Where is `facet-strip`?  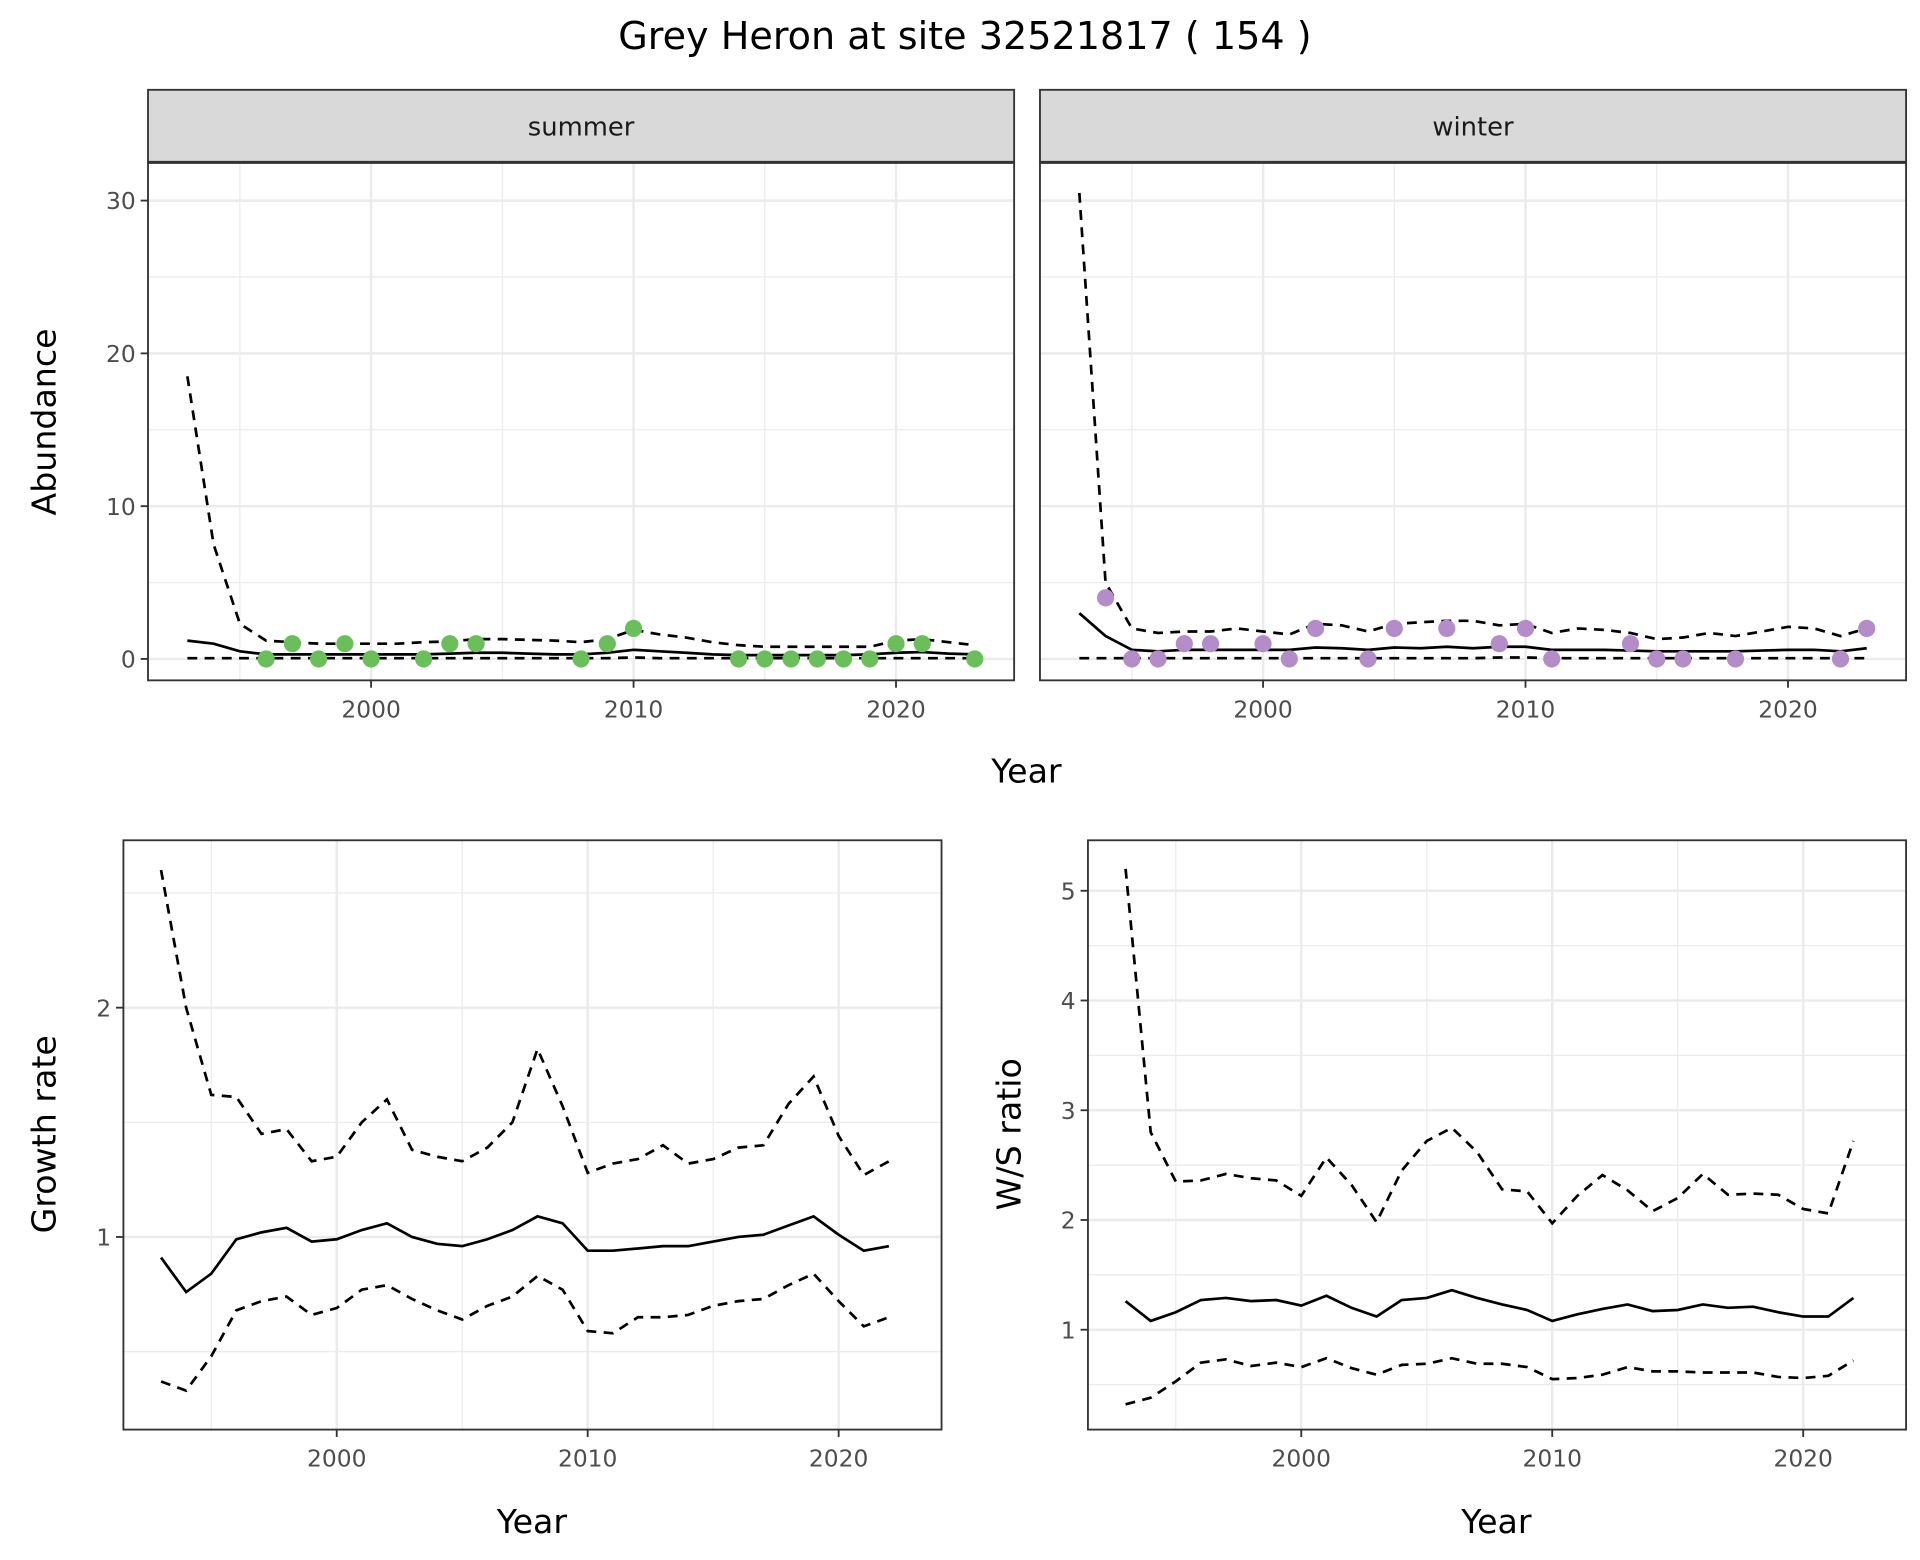 facet-strip is located at coordinates (1473, 126).